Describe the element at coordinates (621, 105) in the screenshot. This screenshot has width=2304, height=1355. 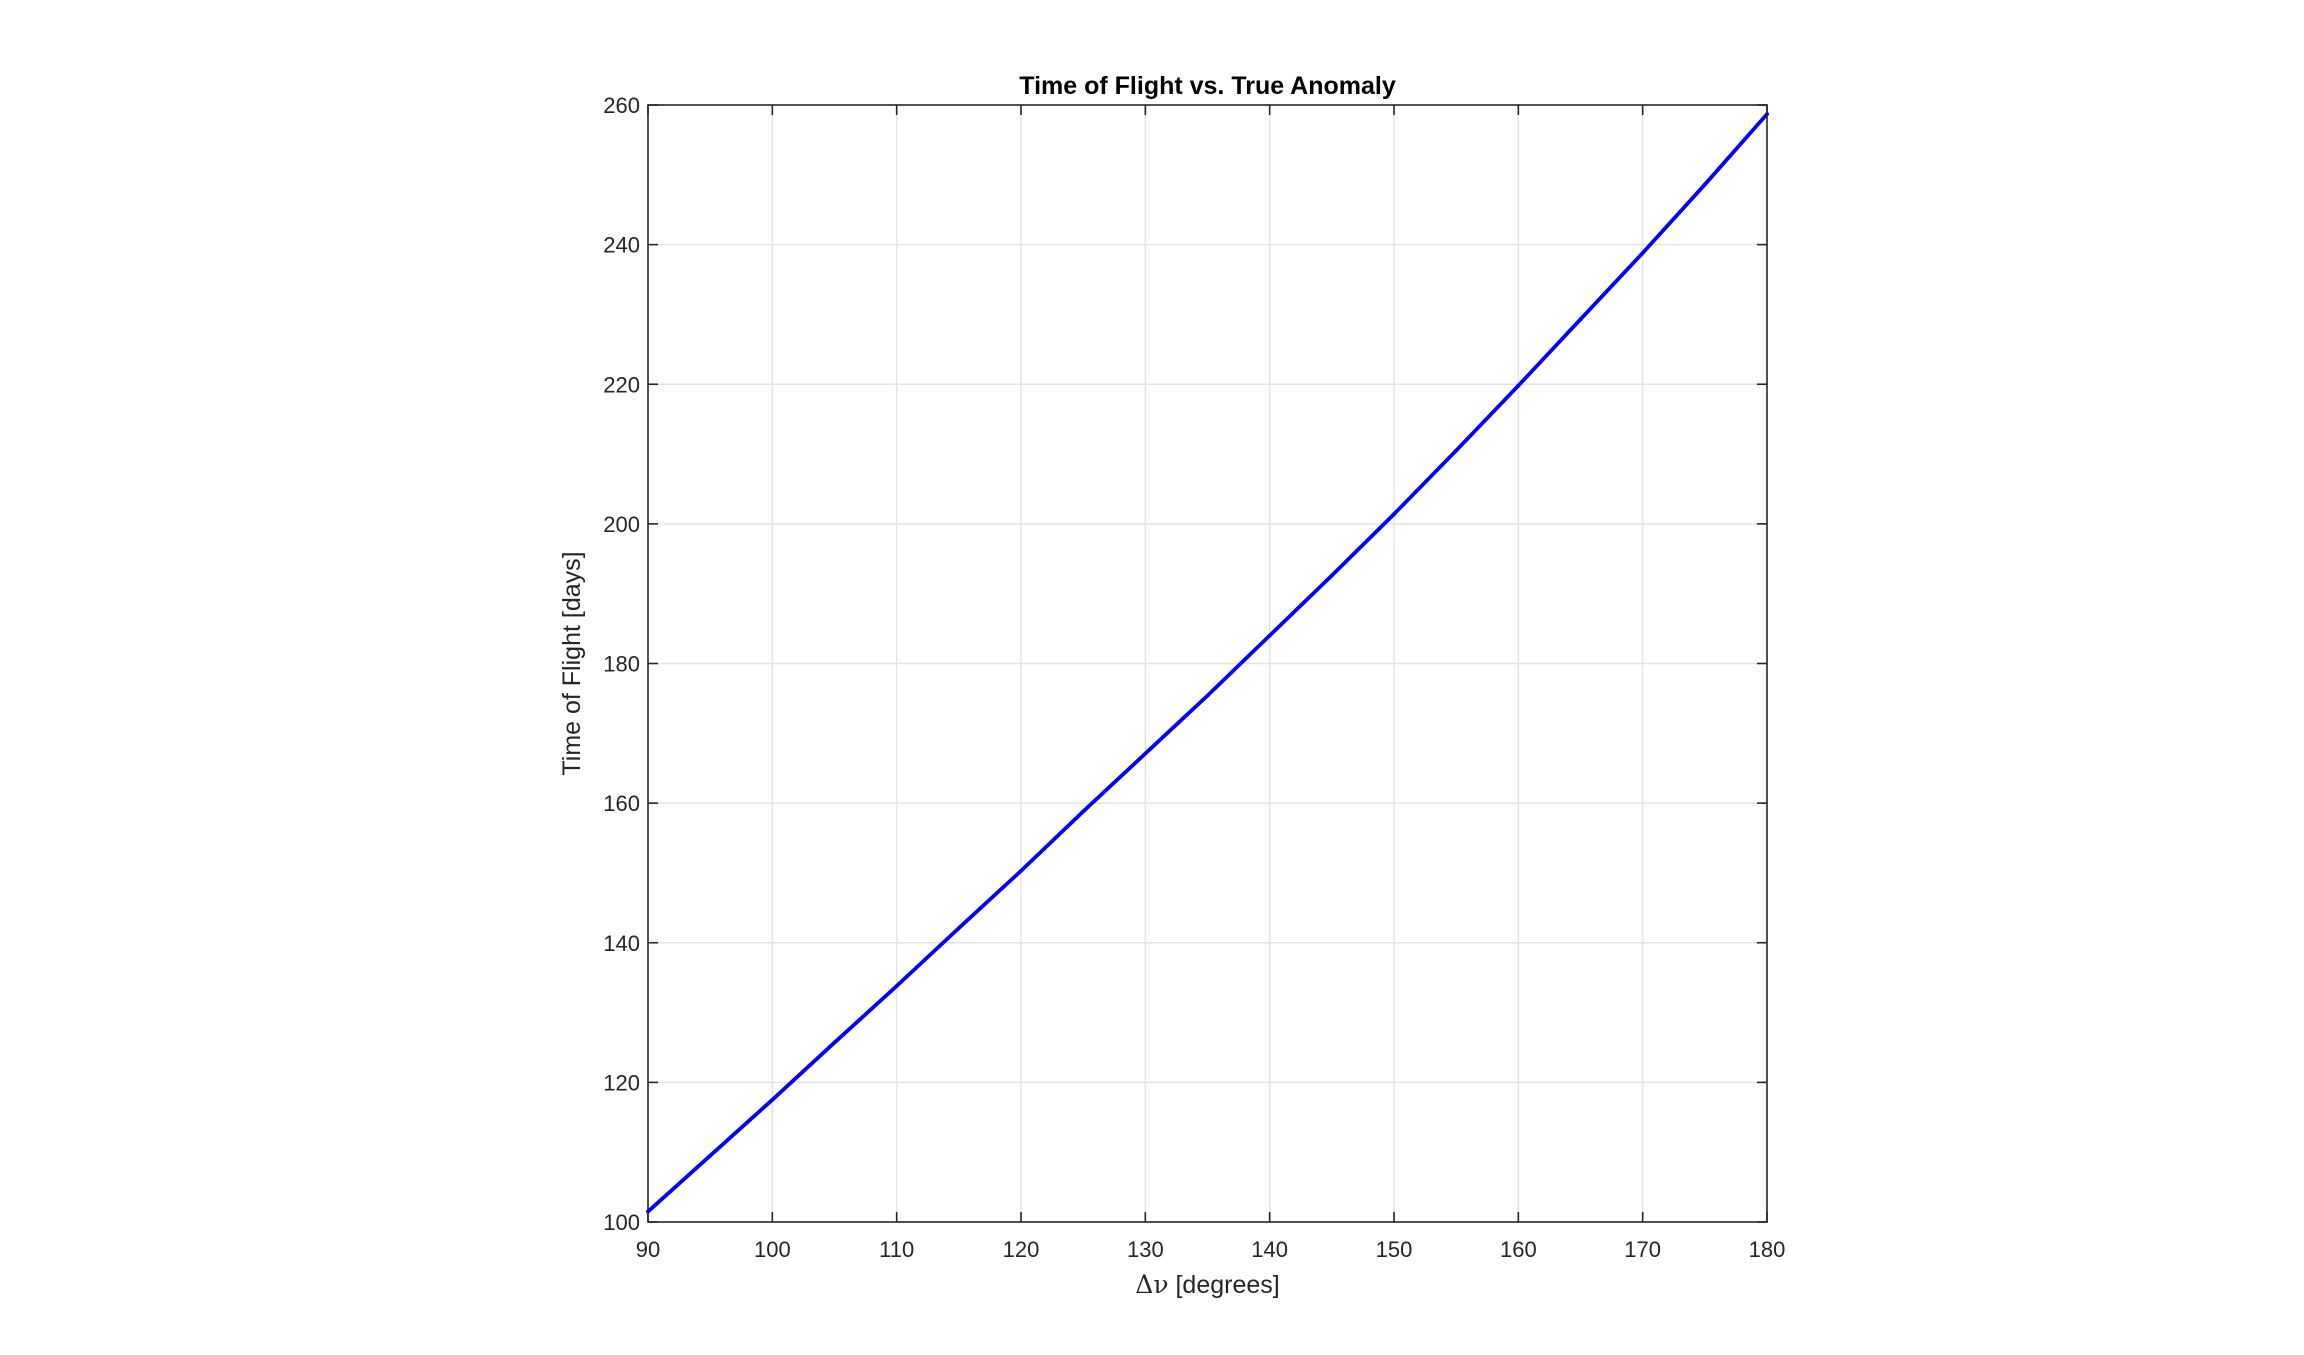
I see `y-tick-label: 260` at that location.